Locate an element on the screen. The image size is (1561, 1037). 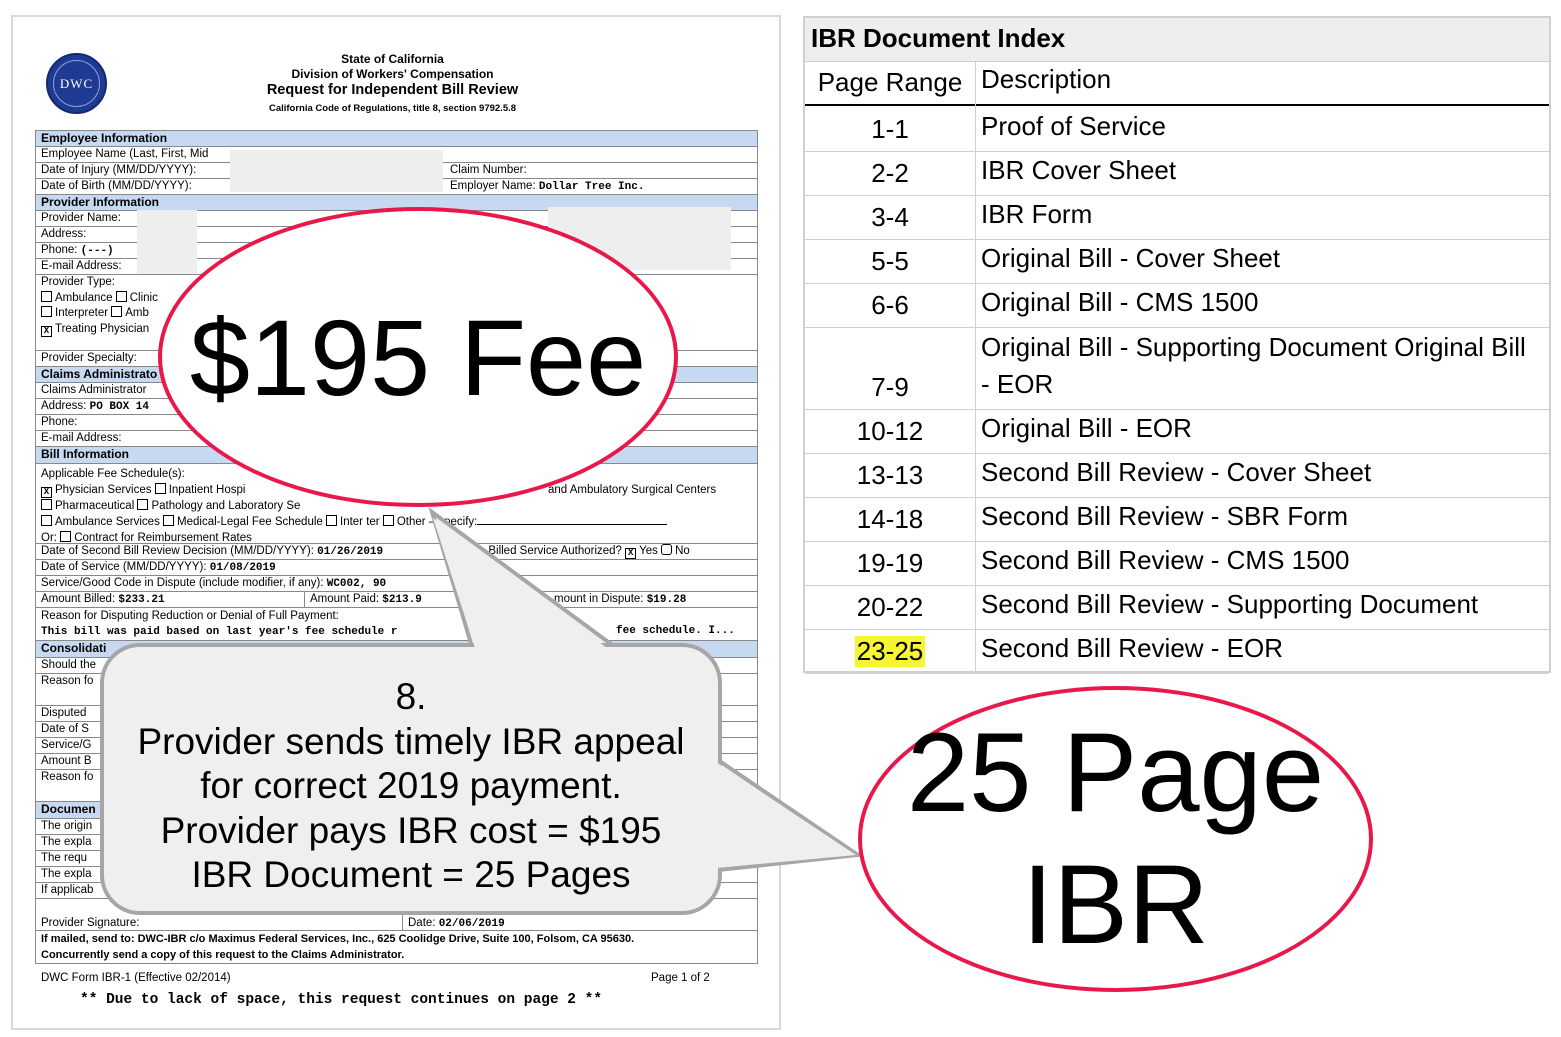
sbr-date-value: 01/26/2019 is located at coordinates (350, 552).